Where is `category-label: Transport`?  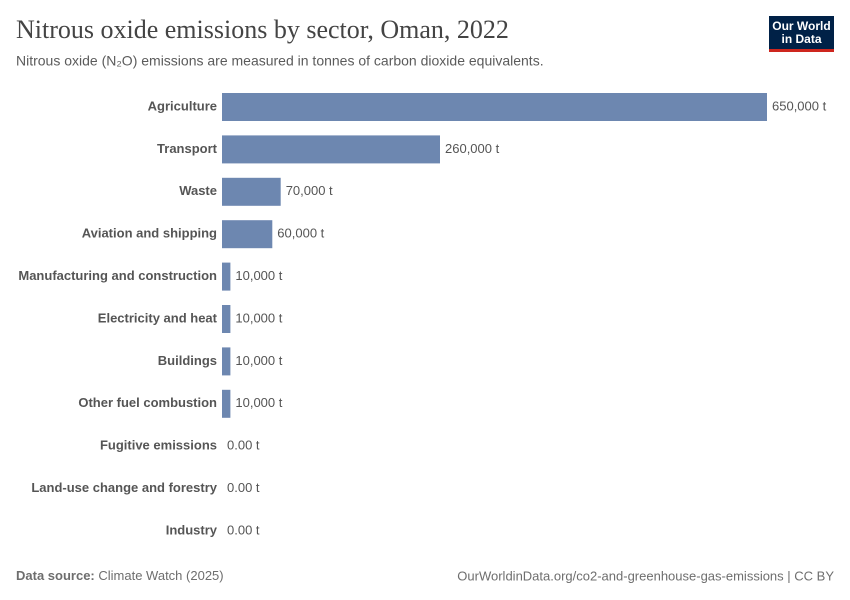
category-label: Transport is located at coordinates (187, 148).